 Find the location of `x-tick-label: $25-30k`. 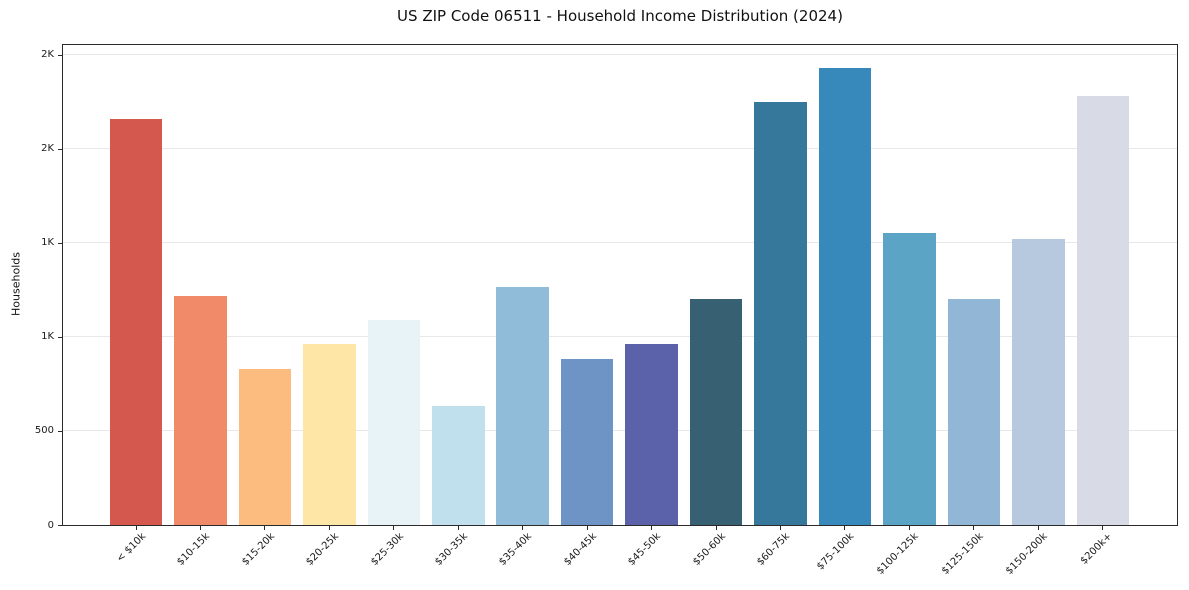

x-tick-label: $25-30k is located at coordinates (387, 549).